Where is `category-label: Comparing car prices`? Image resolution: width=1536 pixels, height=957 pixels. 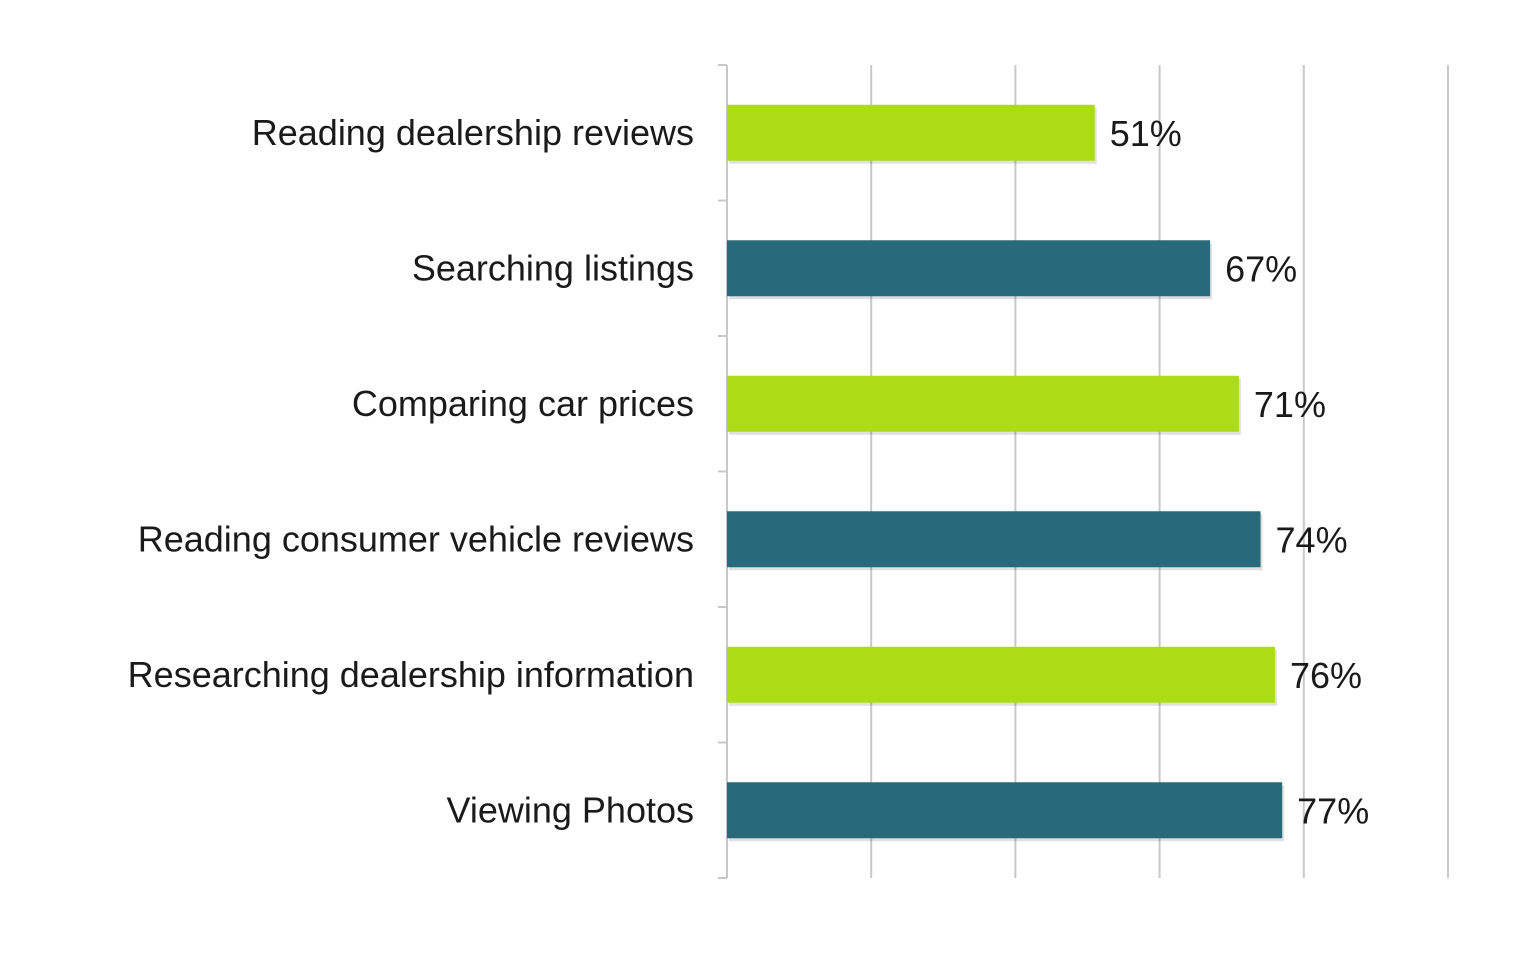
category-label: Comparing car prices is located at coordinates (523, 403).